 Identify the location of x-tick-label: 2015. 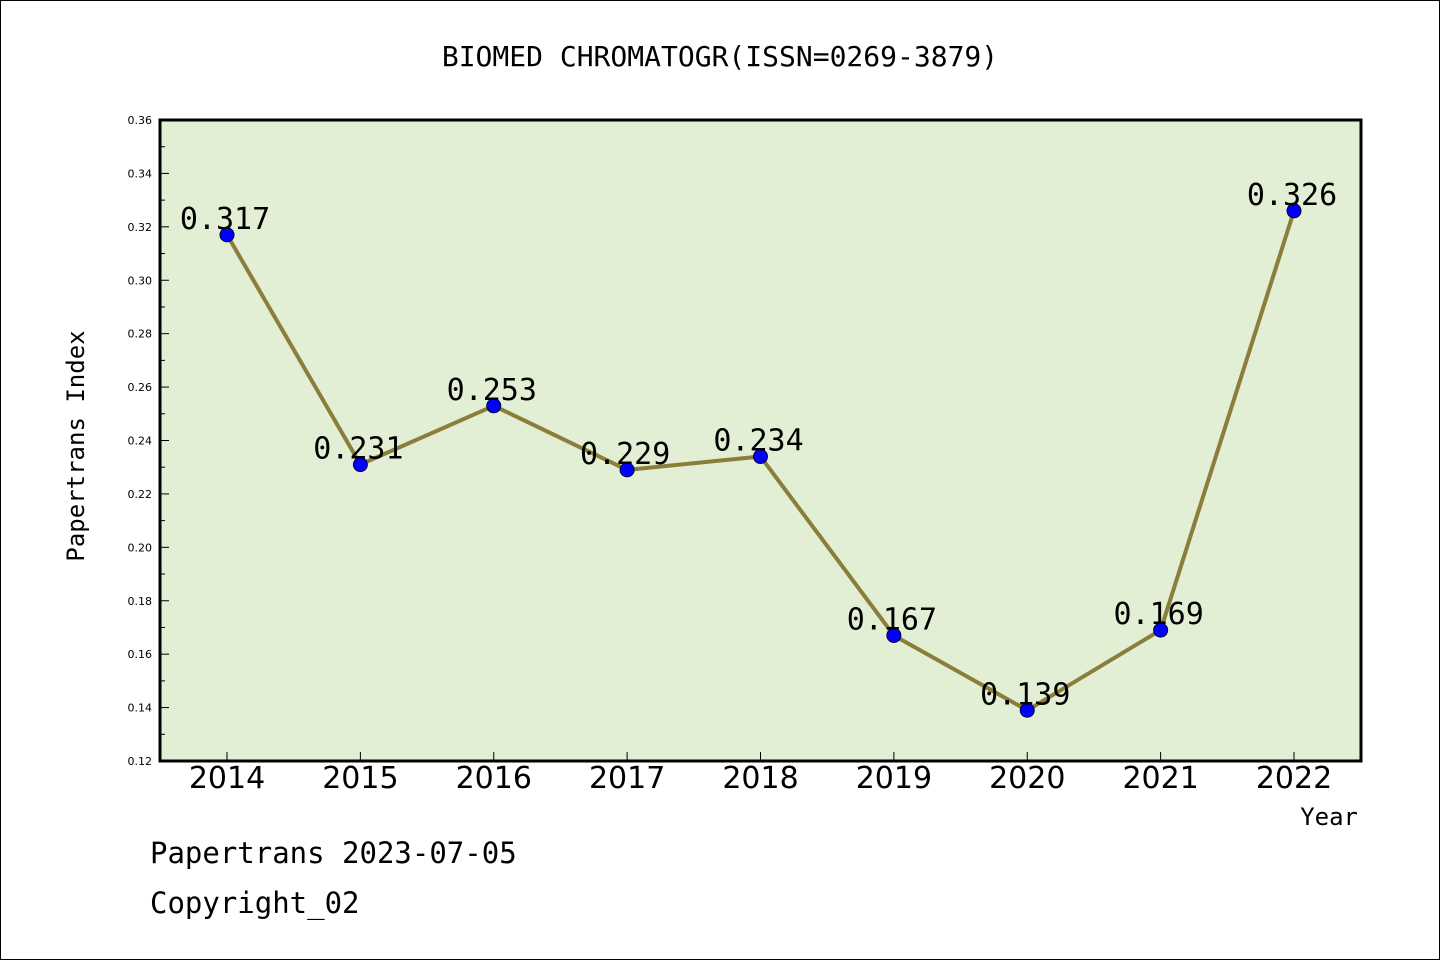
(360, 778).